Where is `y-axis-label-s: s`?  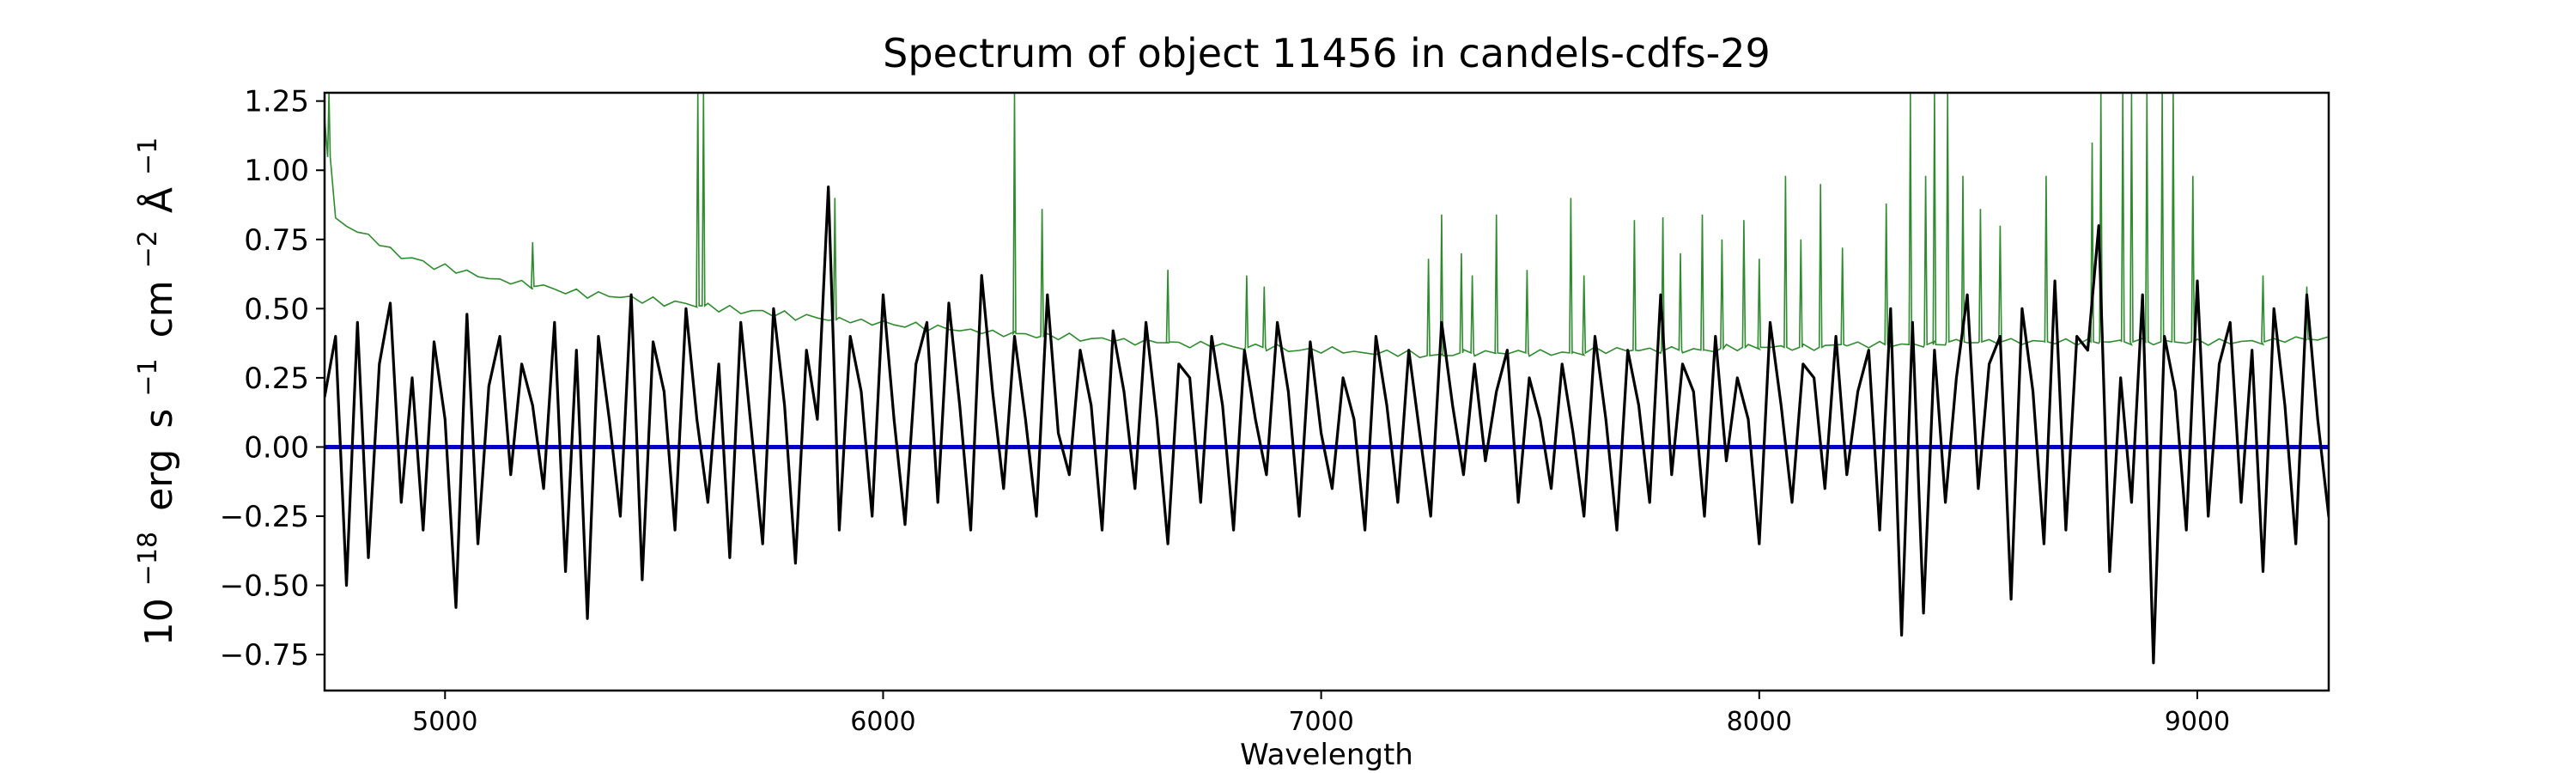
y-axis-label-s: s is located at coordinates (159, 419).